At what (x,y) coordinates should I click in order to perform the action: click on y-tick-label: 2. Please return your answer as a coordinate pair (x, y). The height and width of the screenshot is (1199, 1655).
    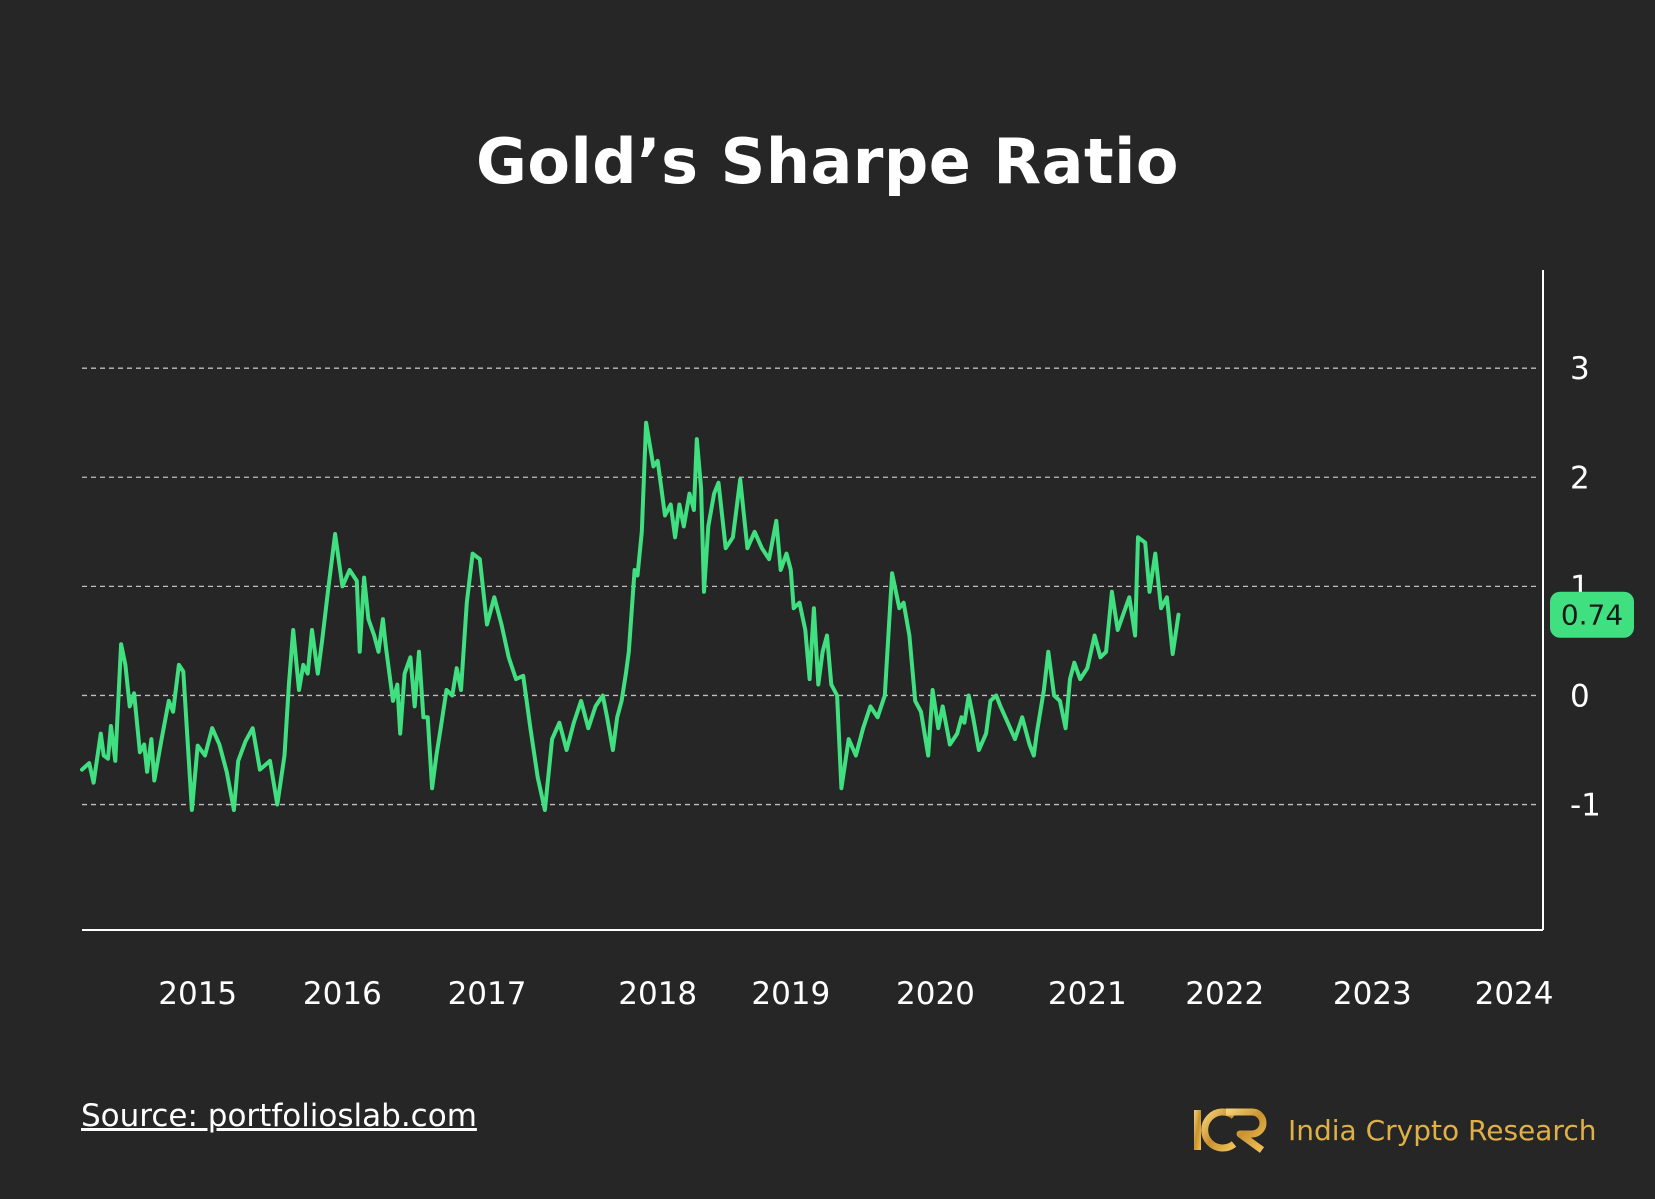
    Looking at the image, I should click on (1580, 478).